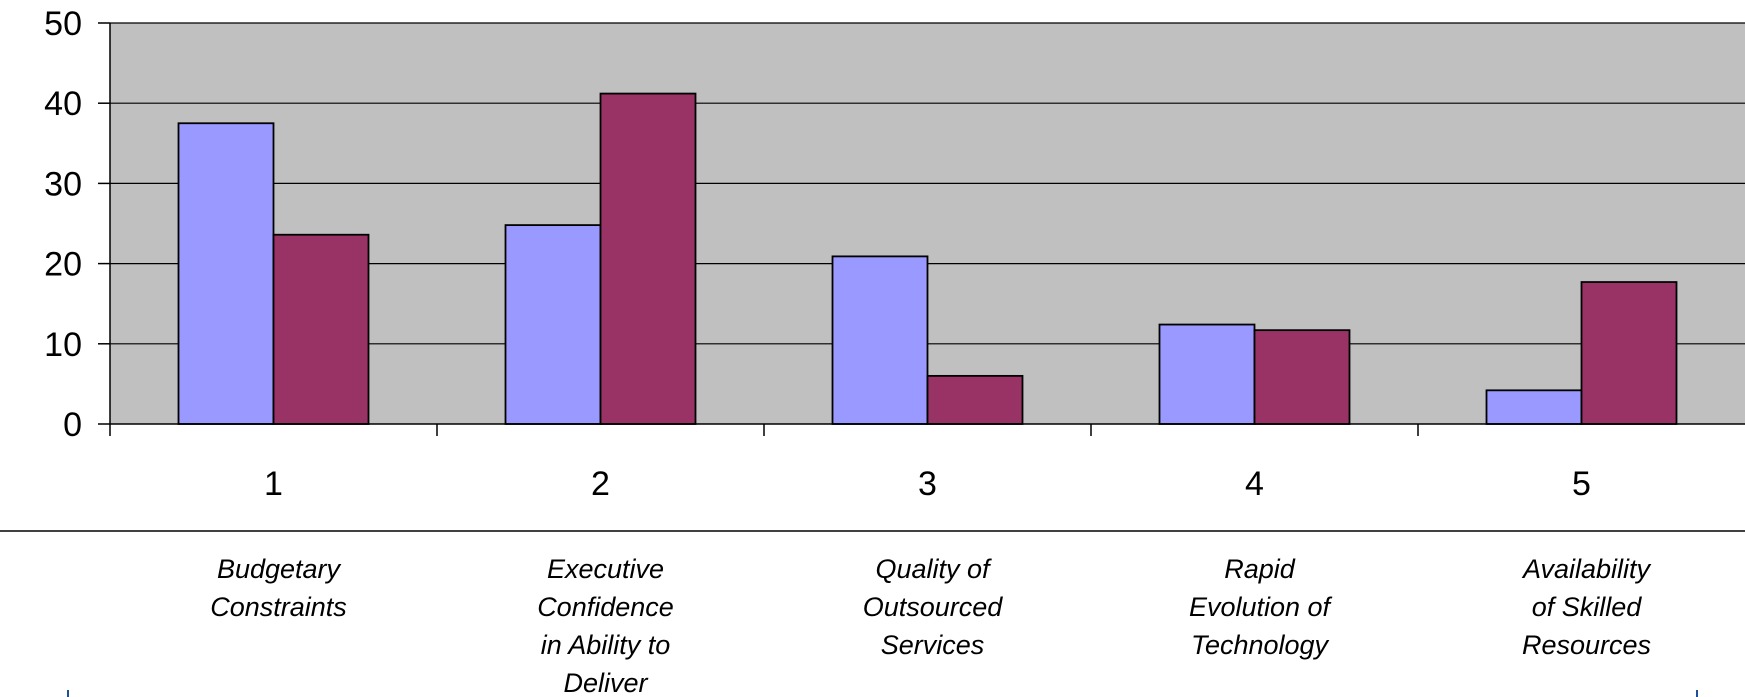 The image size is (1745, 697). What do you see at coordinates (933, 569) in the screenshot?
I see `category-description-line: Quality of` at bounding box center [933, 569].